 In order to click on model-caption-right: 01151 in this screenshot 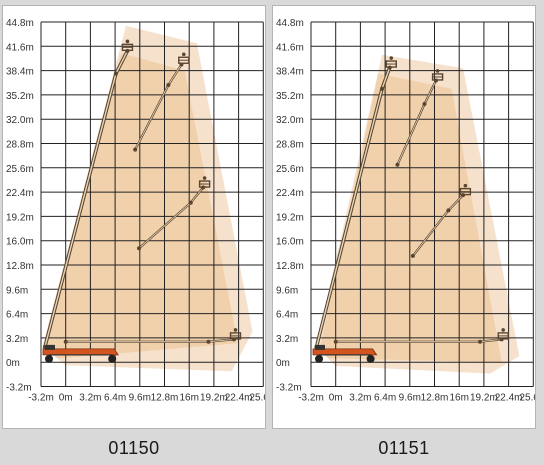, I will do `click(404, 448)`.